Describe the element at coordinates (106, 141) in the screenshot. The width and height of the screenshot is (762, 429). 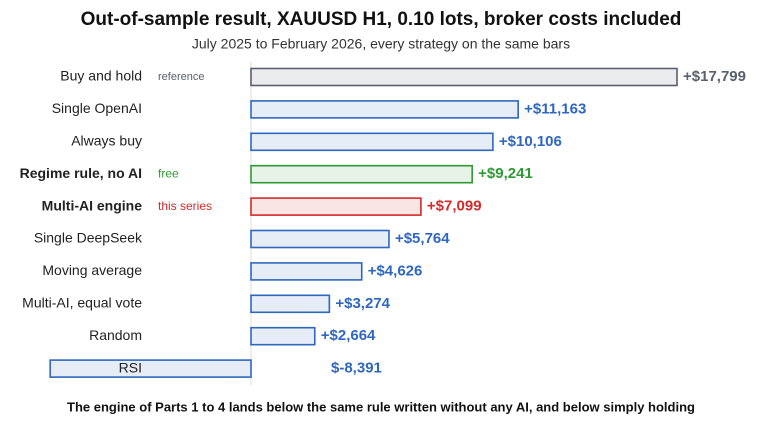
I see `category-label: Always buy` at that location.